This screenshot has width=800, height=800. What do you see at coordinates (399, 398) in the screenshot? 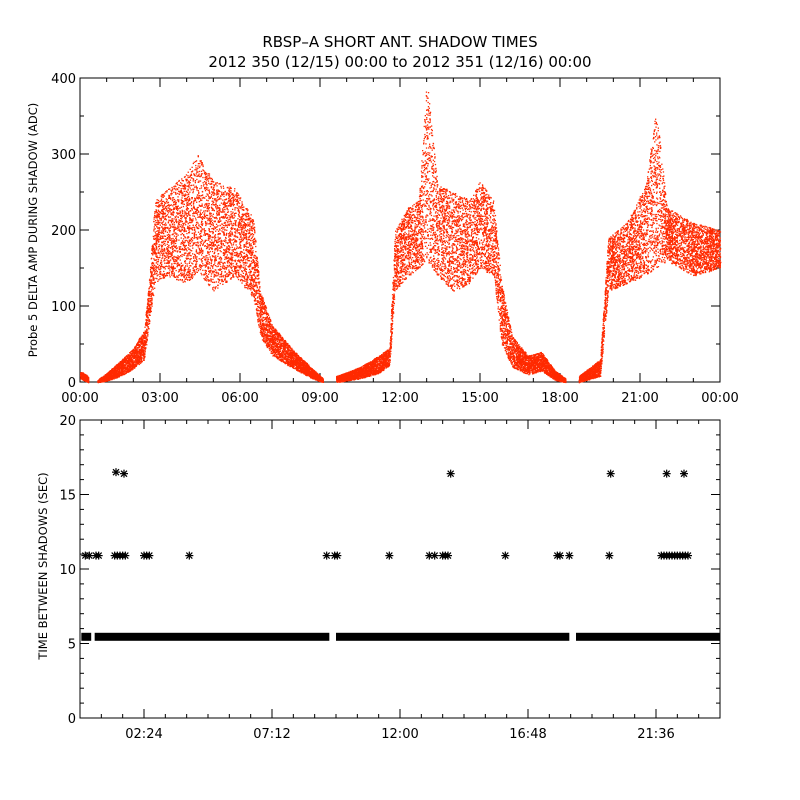
I see `top-x-tick-label: 12:00` at bounding box center [399, 398].